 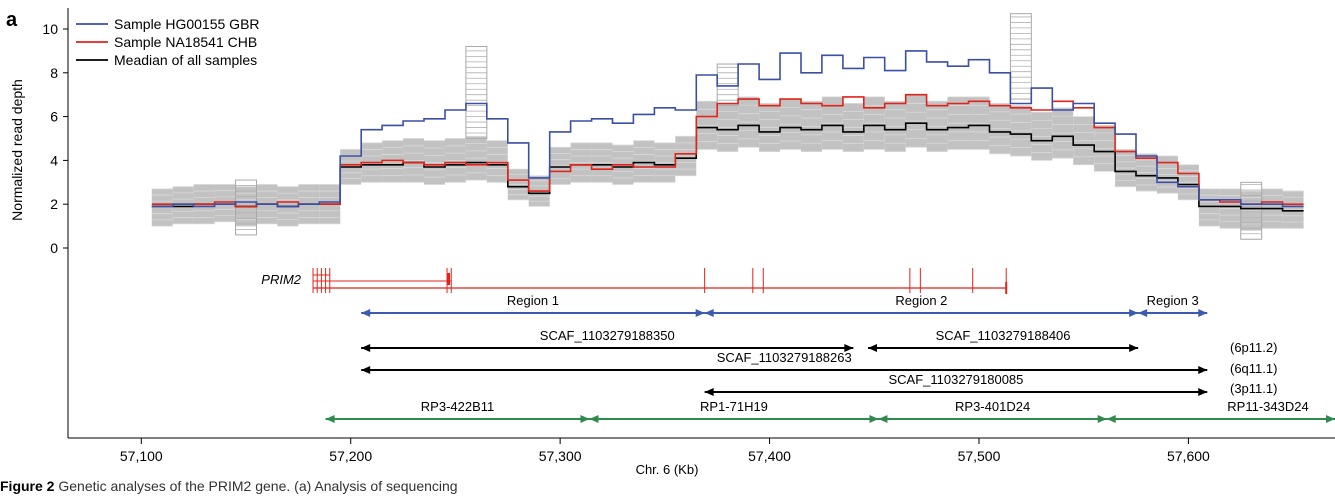 I want to click on clone-label: RP1-71H19, so click(x=734, y=406).